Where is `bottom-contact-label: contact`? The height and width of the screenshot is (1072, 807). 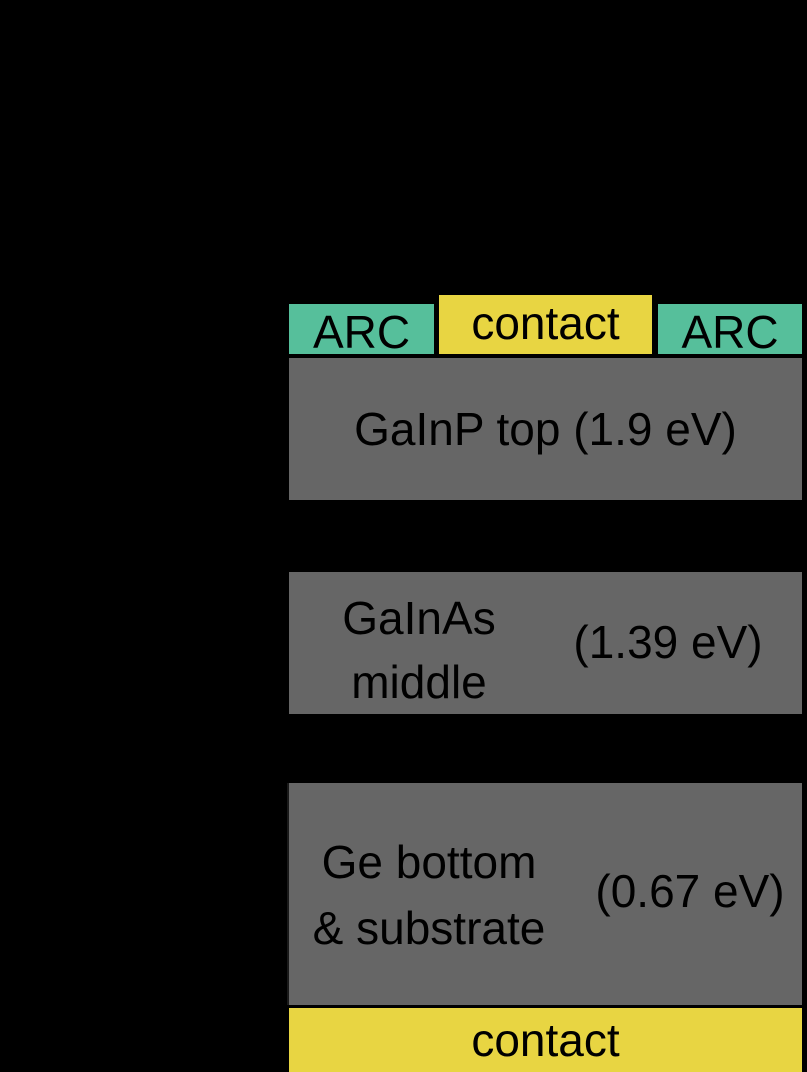 bottom-contact-label: contact is located at coordinates (545, 1040).